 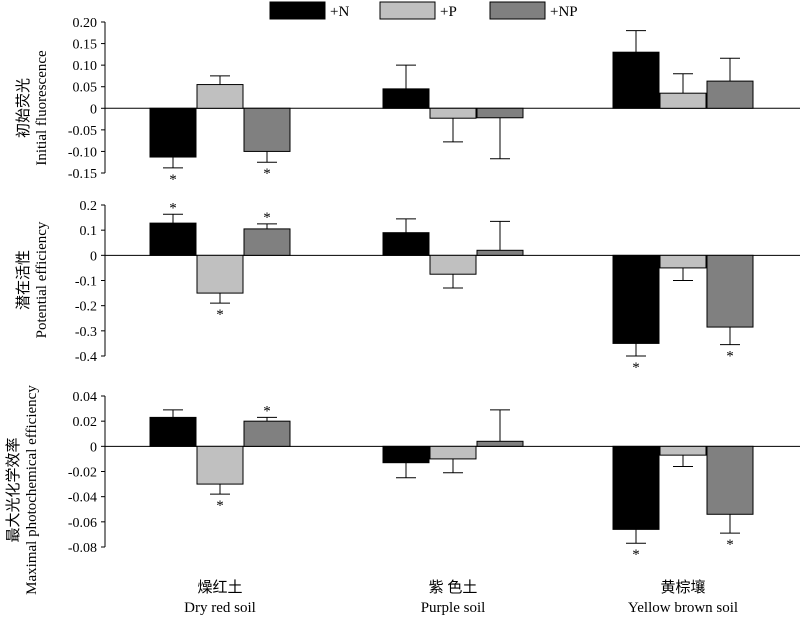 What do you see at coordinates (82, 152) in the screenshot?
I see `y-tick-label: -0.10` at bounding box center [82, 152].